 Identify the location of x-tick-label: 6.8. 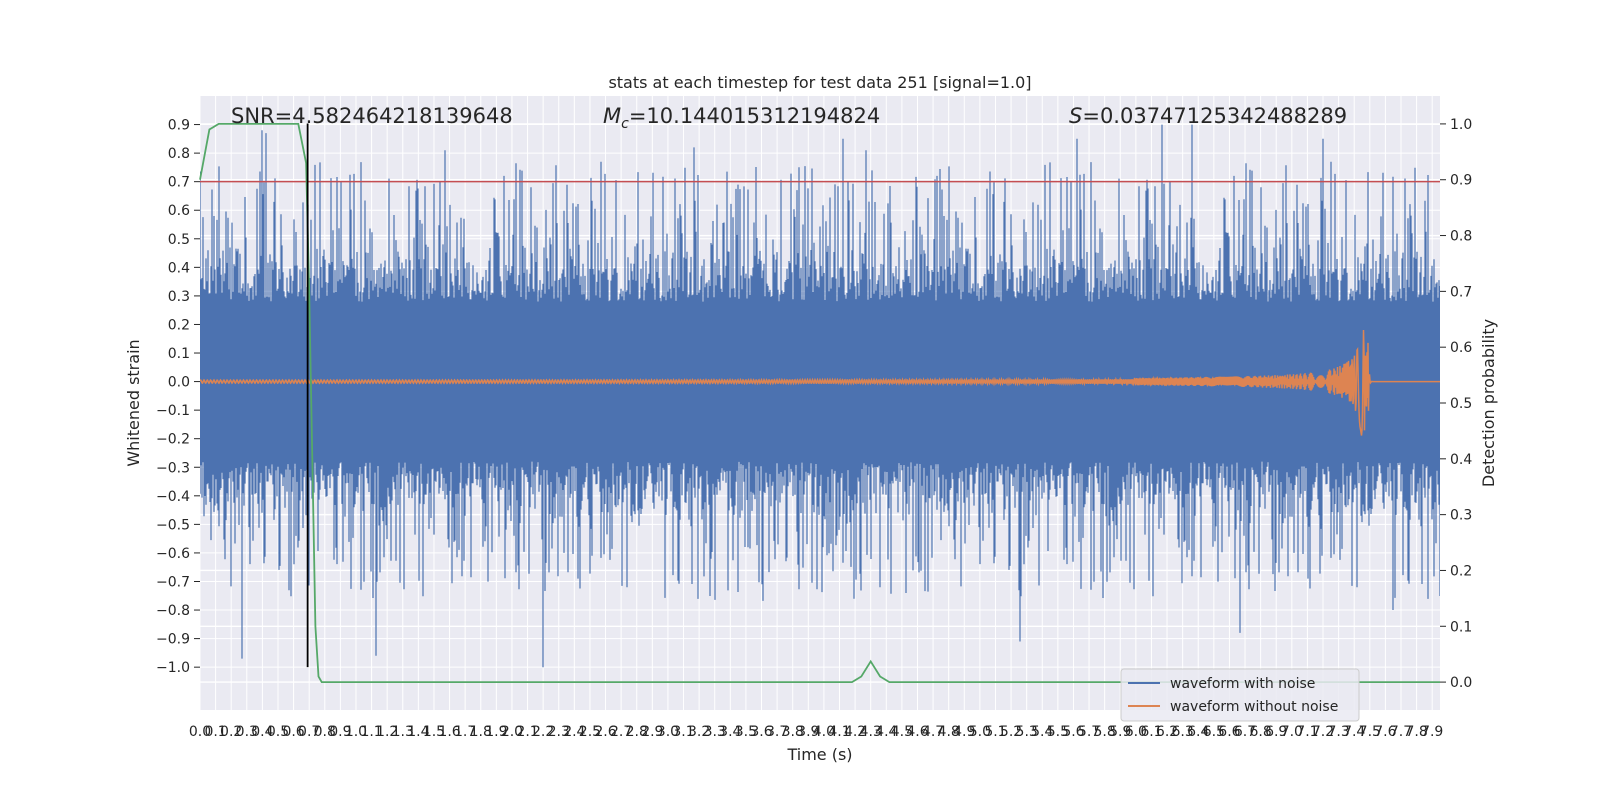
(1260, 732).